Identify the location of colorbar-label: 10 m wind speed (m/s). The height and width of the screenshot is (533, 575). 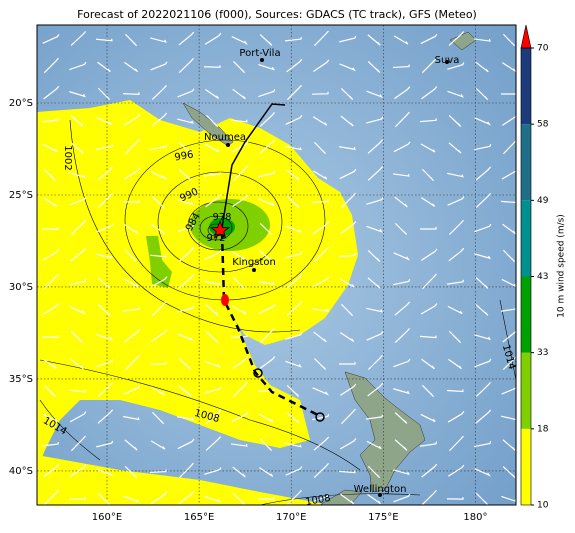
(562, 266).